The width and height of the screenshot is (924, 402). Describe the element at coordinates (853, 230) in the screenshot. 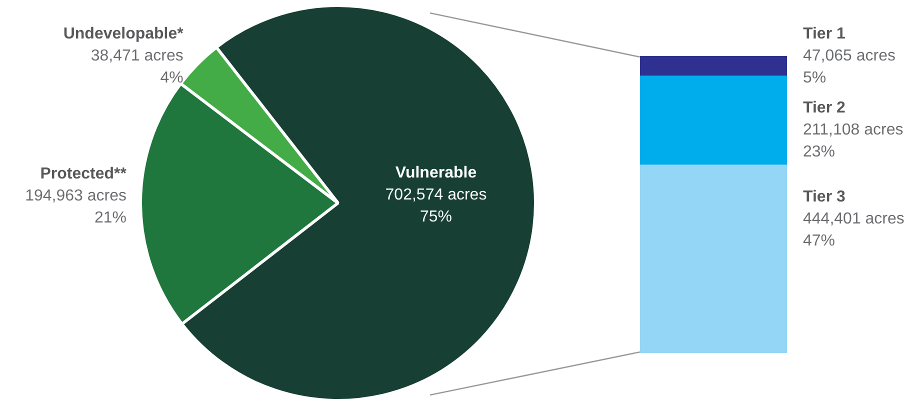

I see `text: 444,401 acres 47%` at that location.